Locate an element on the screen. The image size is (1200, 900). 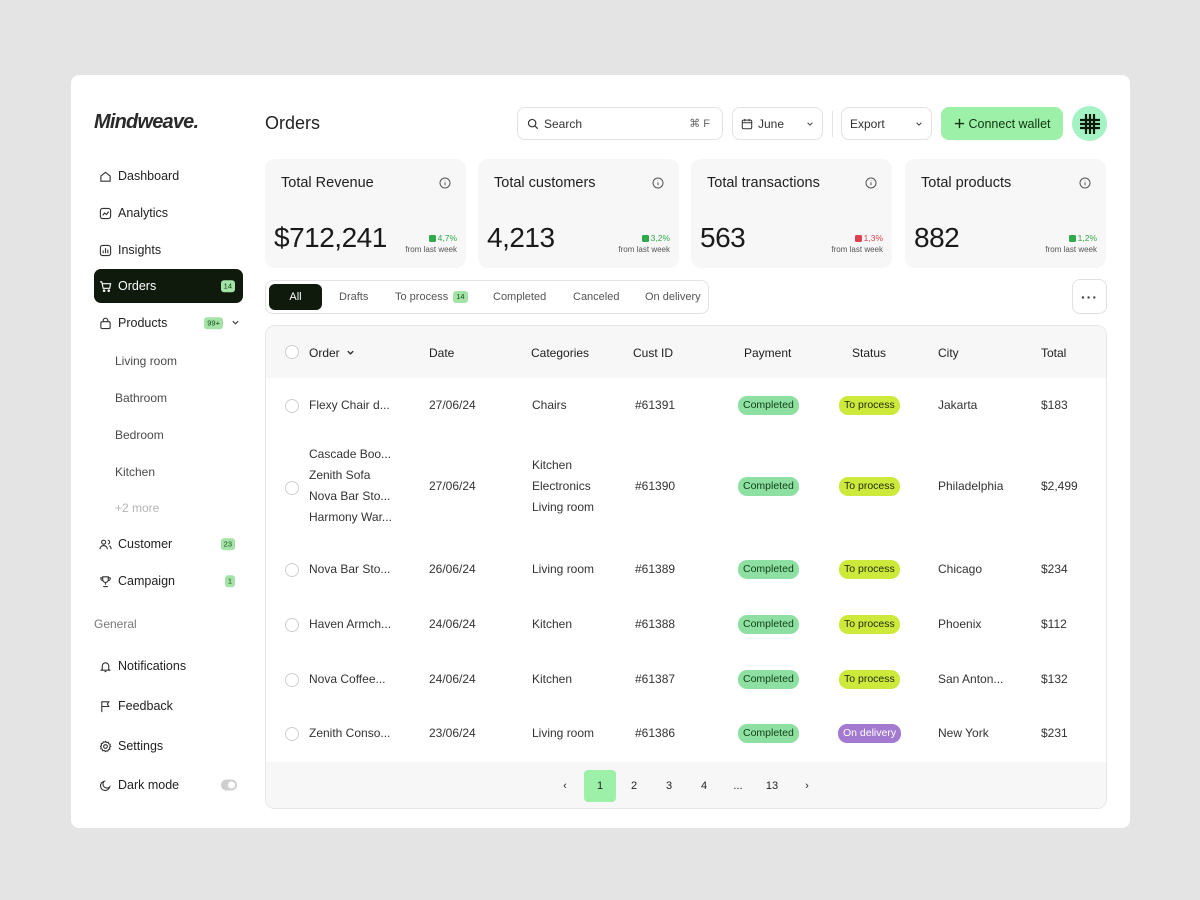
connect-wallet-label: Connect wallet is located at coordinates (1009, 123).